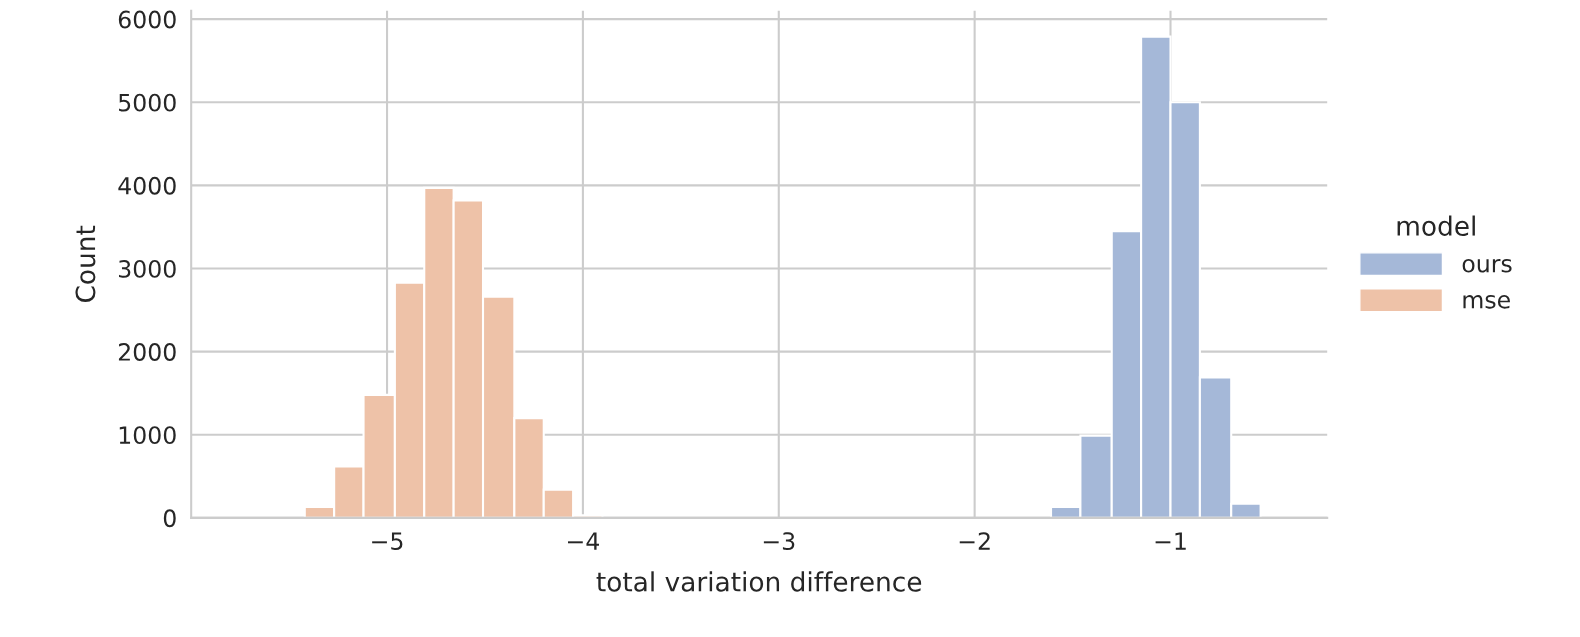 This screenshot has width=1580, height=637. I want to click on y-tick-label: 5000, so click(147, 102).